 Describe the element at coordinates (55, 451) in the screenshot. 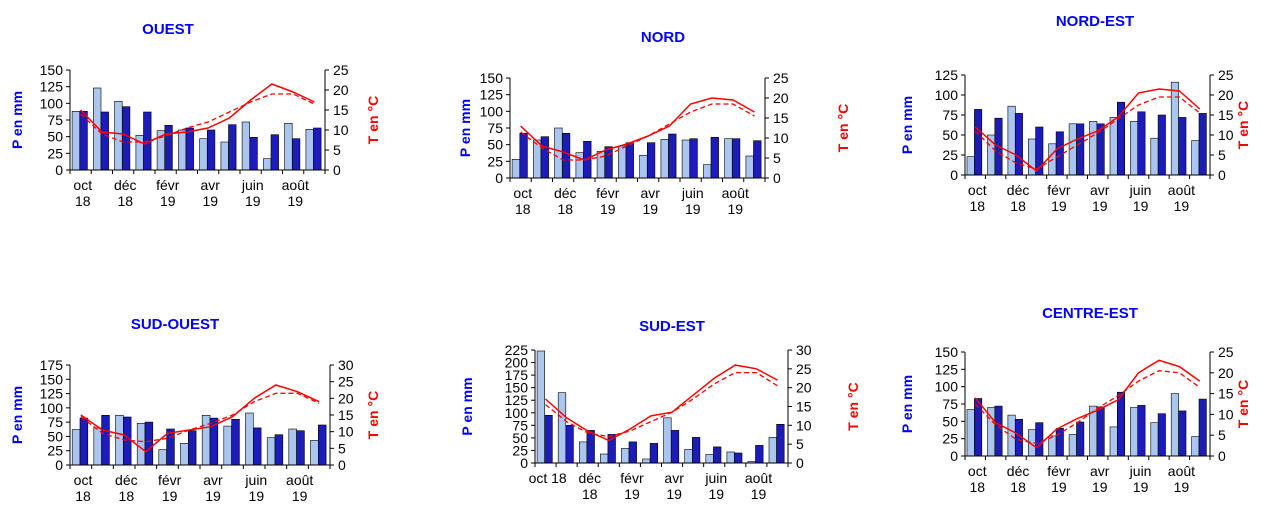

I see `left-tick-label: 25` at that location.